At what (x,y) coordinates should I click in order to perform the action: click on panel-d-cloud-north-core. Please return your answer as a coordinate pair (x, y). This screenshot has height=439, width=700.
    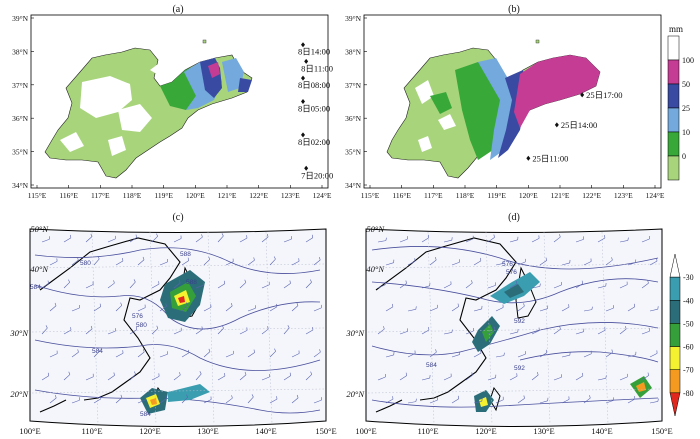
    Looking at the image, I should click on (514, 291).